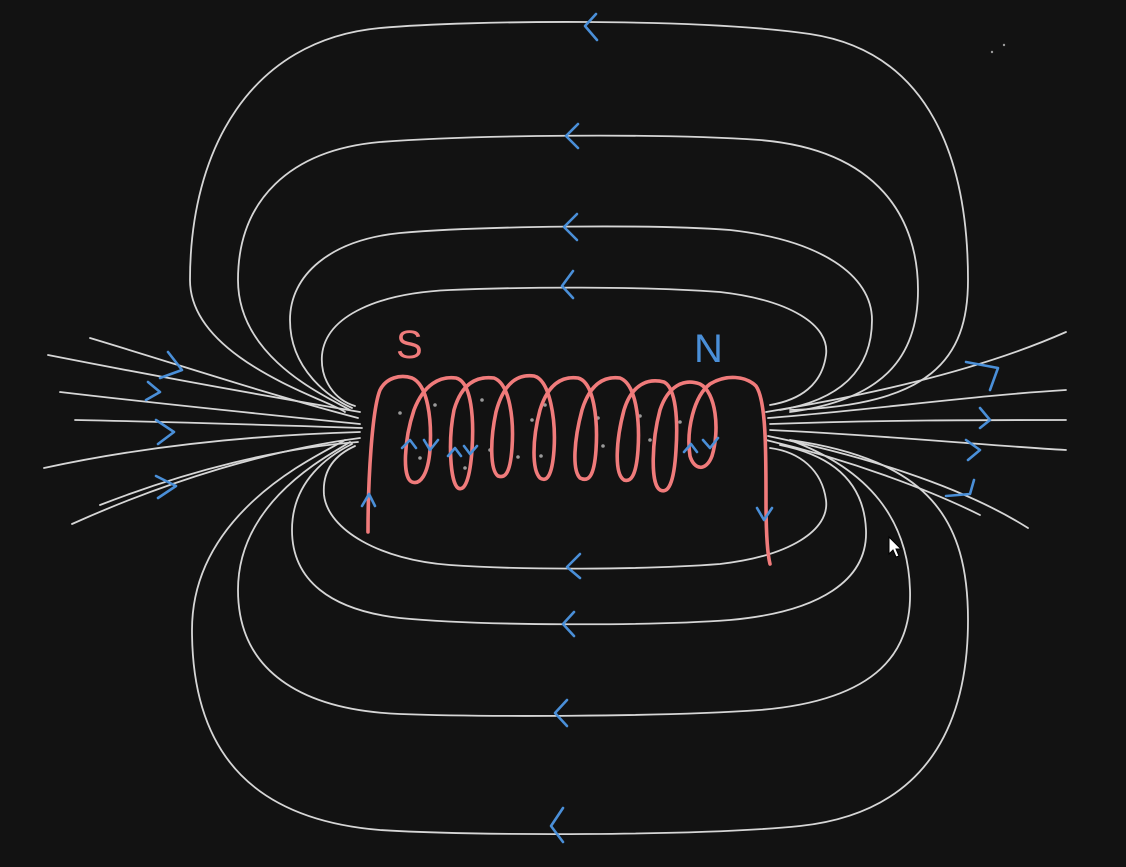  Describe the element at coordinates (708, 349) in the screenshot. I see `north-pole-label: N` at that location.